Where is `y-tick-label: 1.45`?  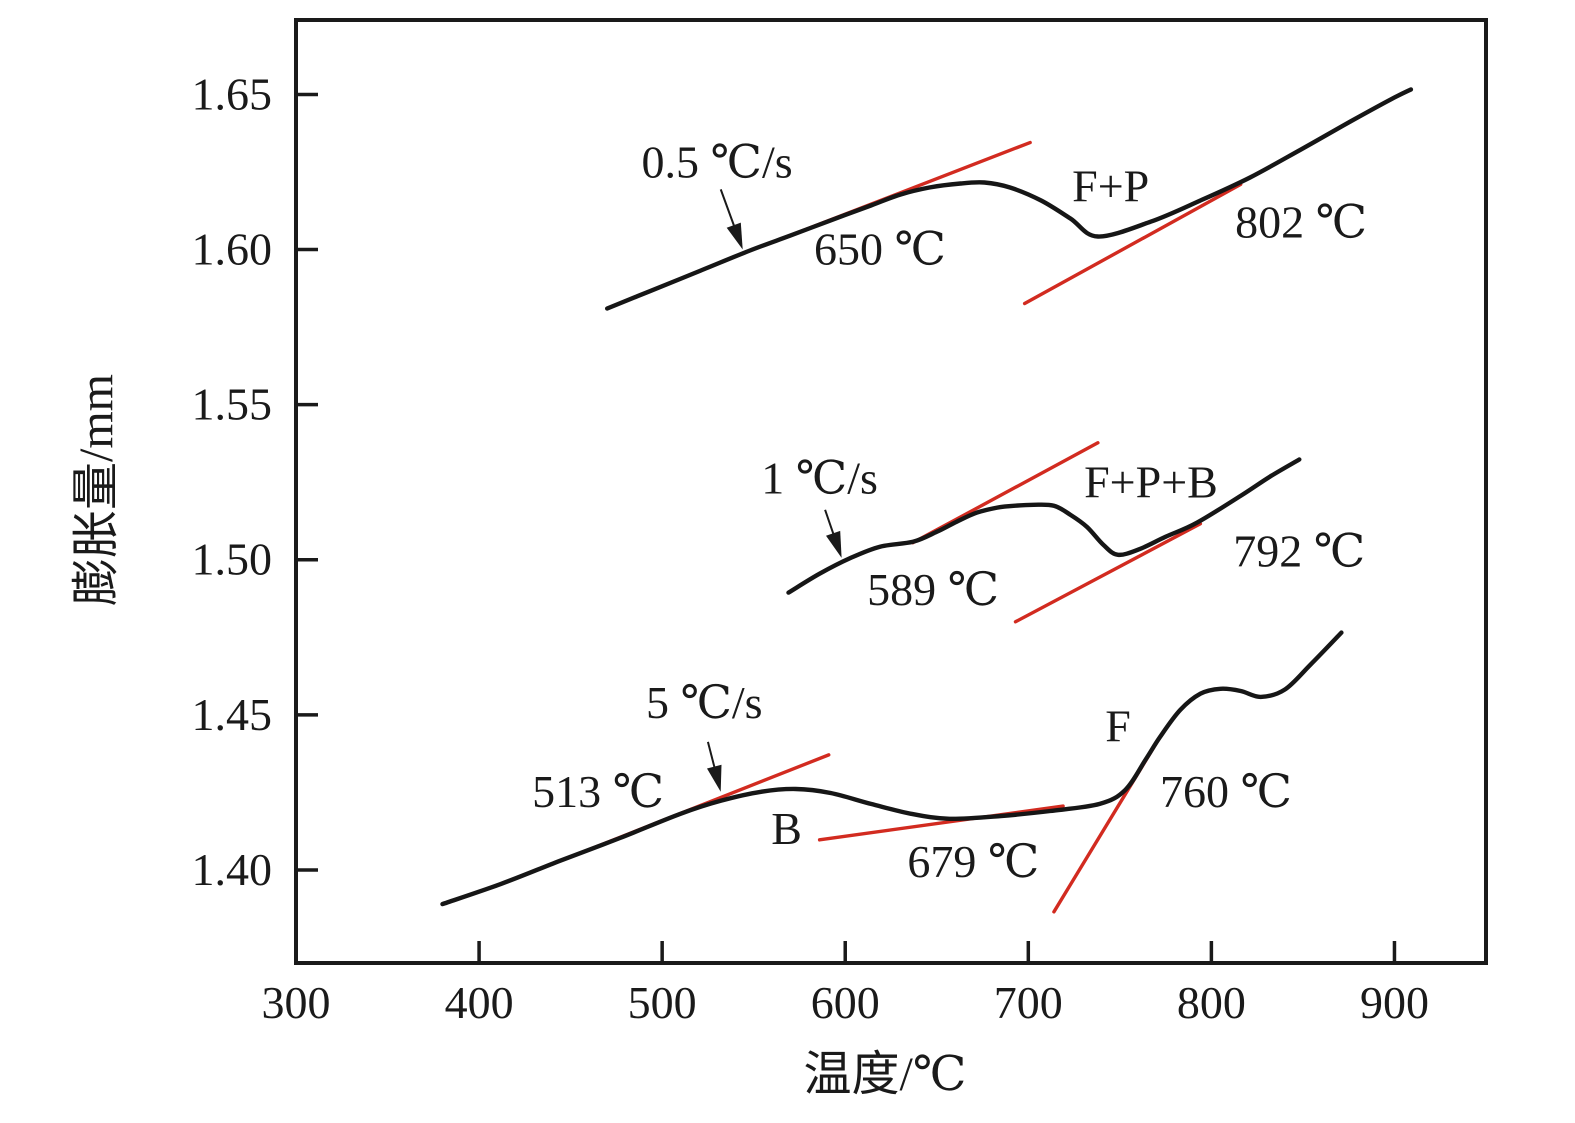
y-tick-label: 1.45 is located at coordinates (232, 714).